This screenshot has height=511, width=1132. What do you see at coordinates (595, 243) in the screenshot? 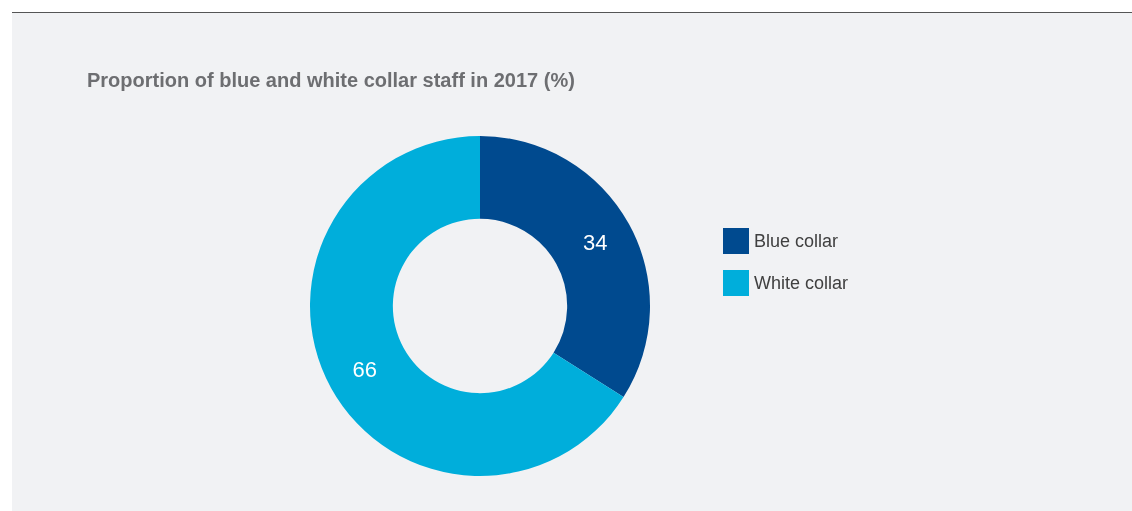
I see `data-label: 34` at bounding box center [595, 243].